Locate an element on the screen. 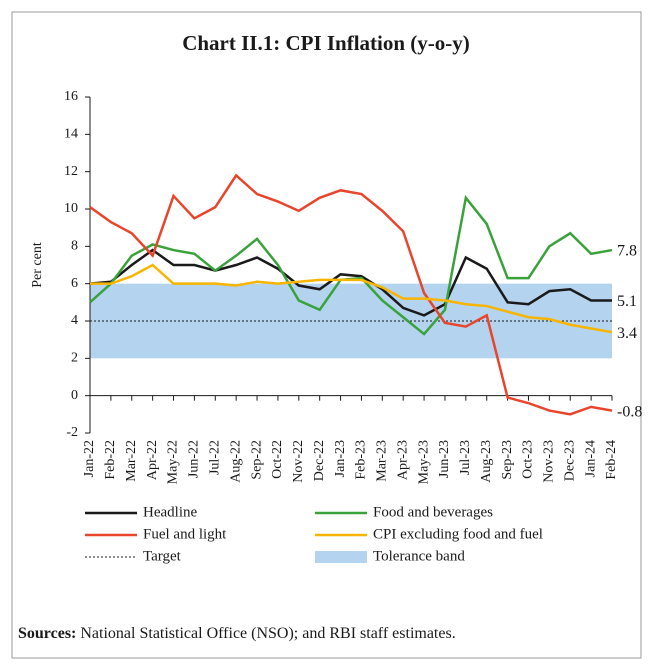 The width and height of the screenshot is (653, 664). x-tick-label: Apr-22 is located at coordinates (152, 460).